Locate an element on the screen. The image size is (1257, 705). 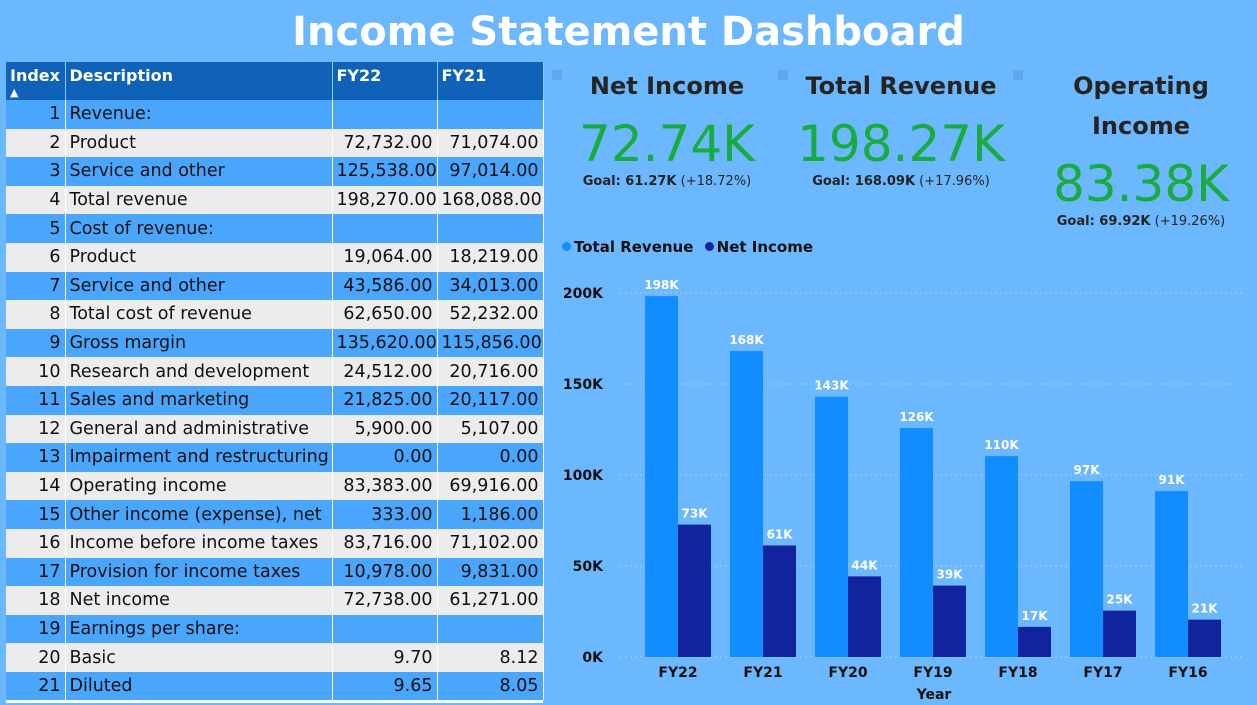
cell-fy22: 43,586.00 is located at coordinates (385, 286).